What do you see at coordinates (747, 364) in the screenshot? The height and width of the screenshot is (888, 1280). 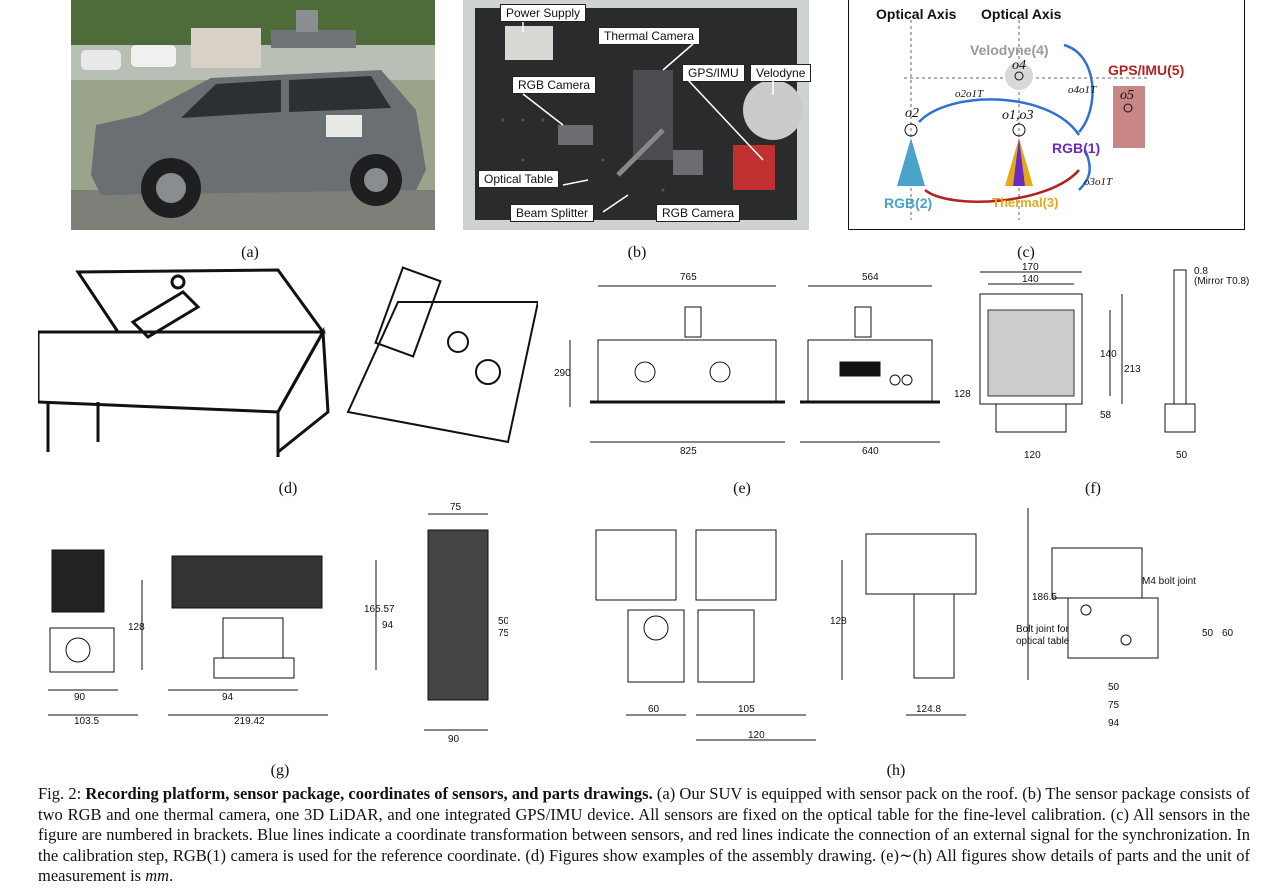 I see `box-dimension-drawing: 765 564 290 825 640` at bounding box center [747, 364].